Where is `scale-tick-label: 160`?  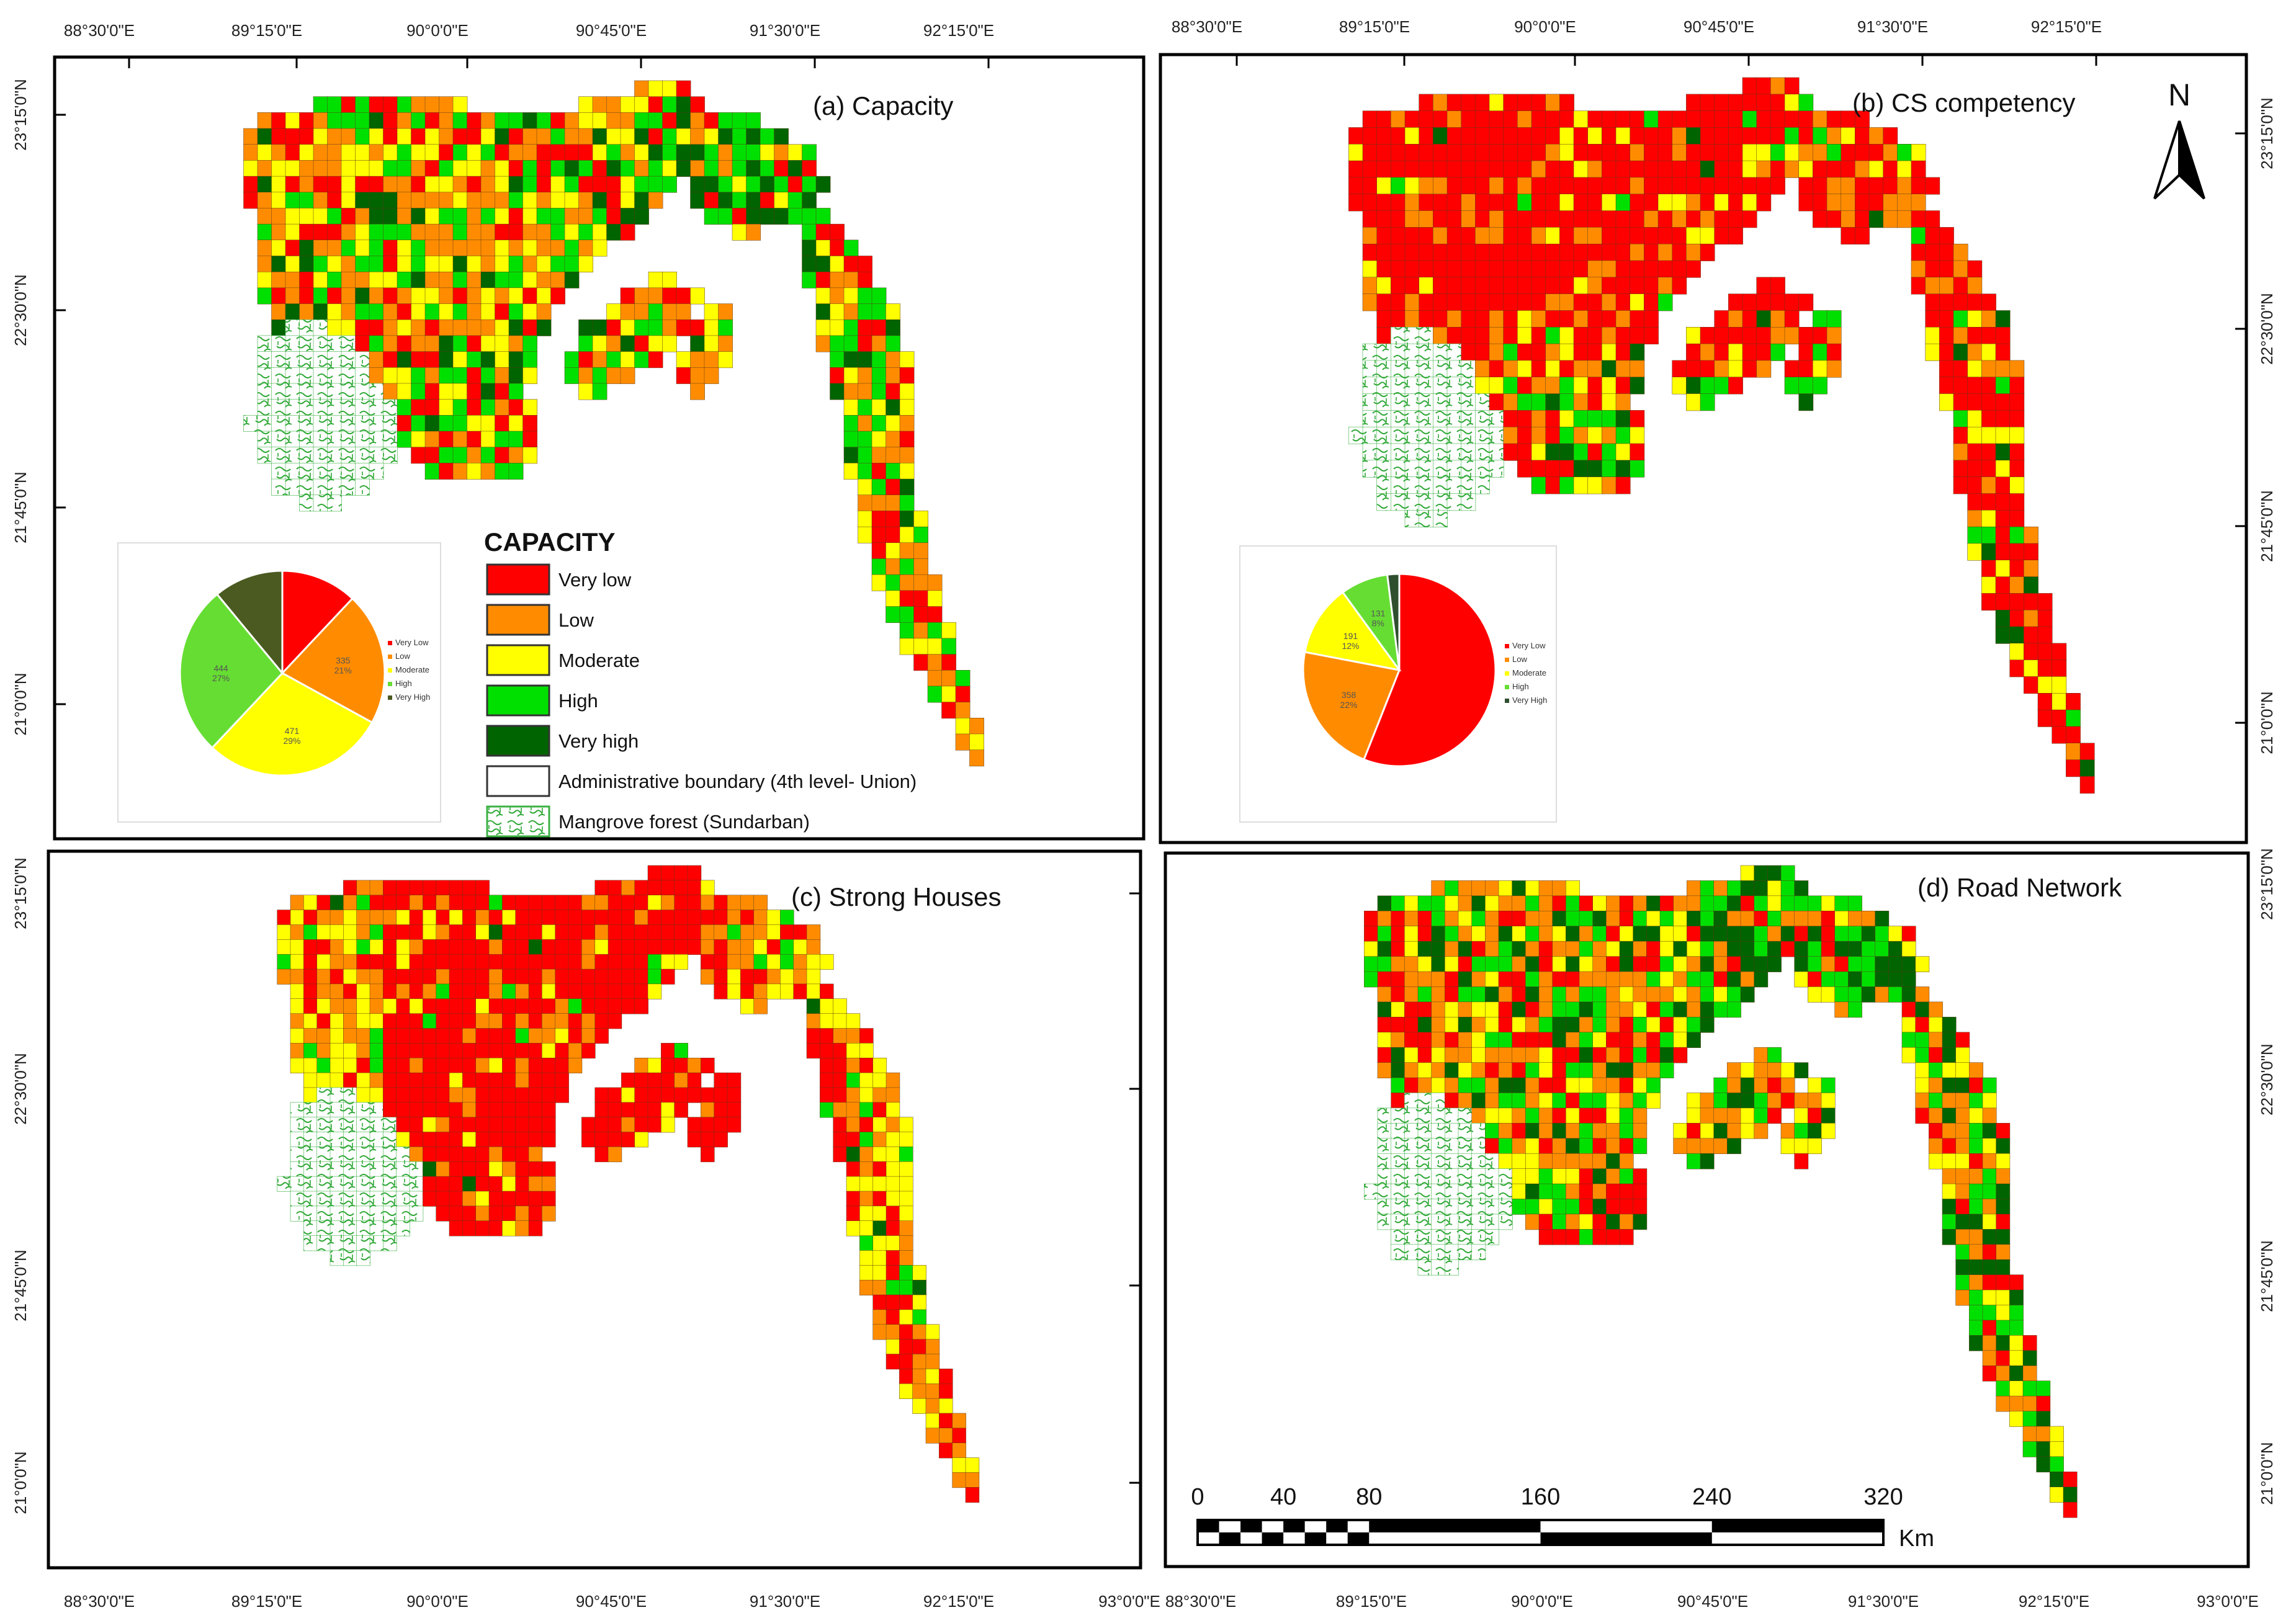
scale-tick-label: 160 is located at coordinates (1540, 1497).